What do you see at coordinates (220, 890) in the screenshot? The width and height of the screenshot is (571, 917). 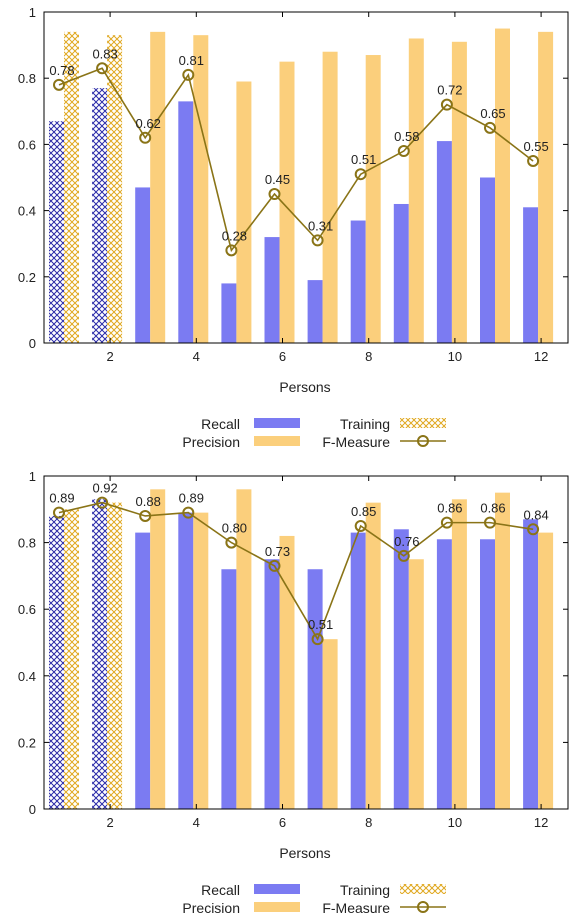 I see `legend-recall-label-bottom: Recall` at bounding box center [220, 890].